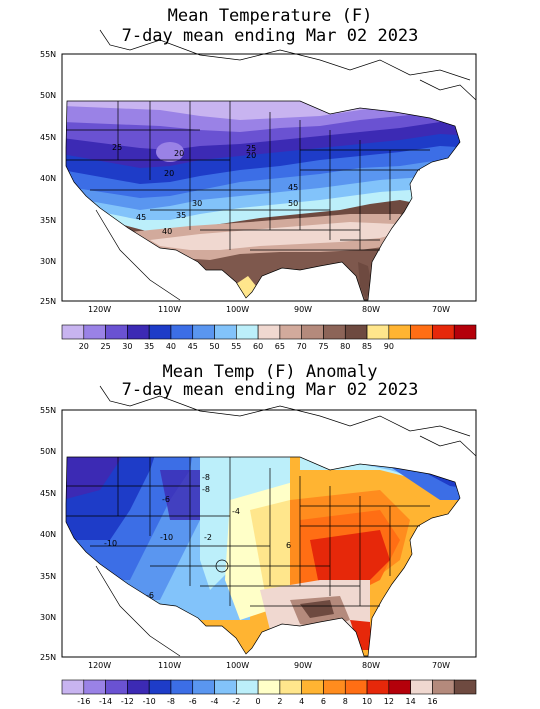 Image resolution: width=540 pixels, height=709 pixels. What do you see at coordinates (169, 665) in the screenshot?
I see `map2-lon-label: 110W` at bounding box center [169, 665].